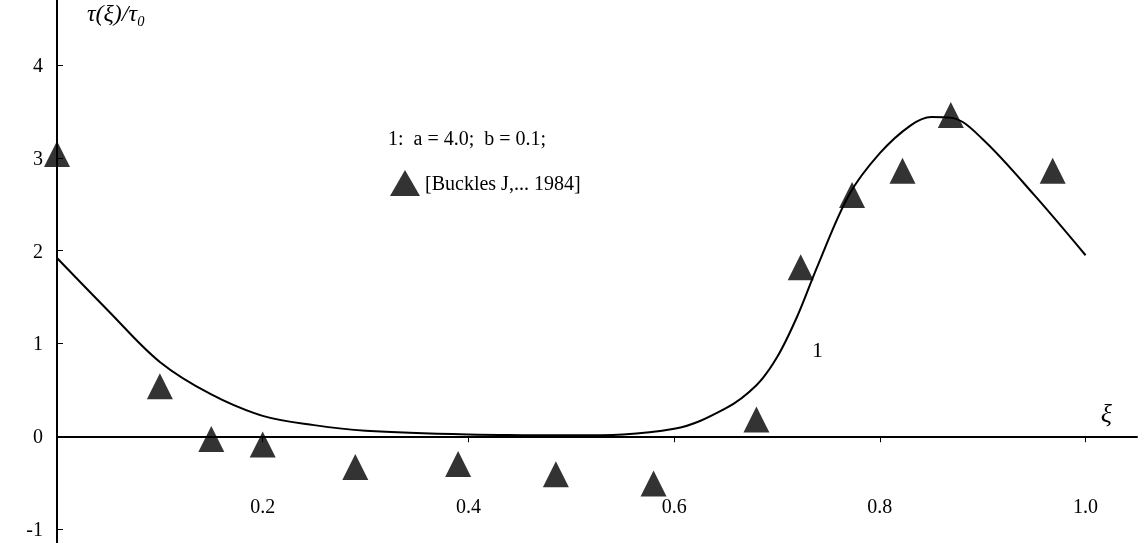  I want to click on x-tick-label: 0.2, so click(263, 506).